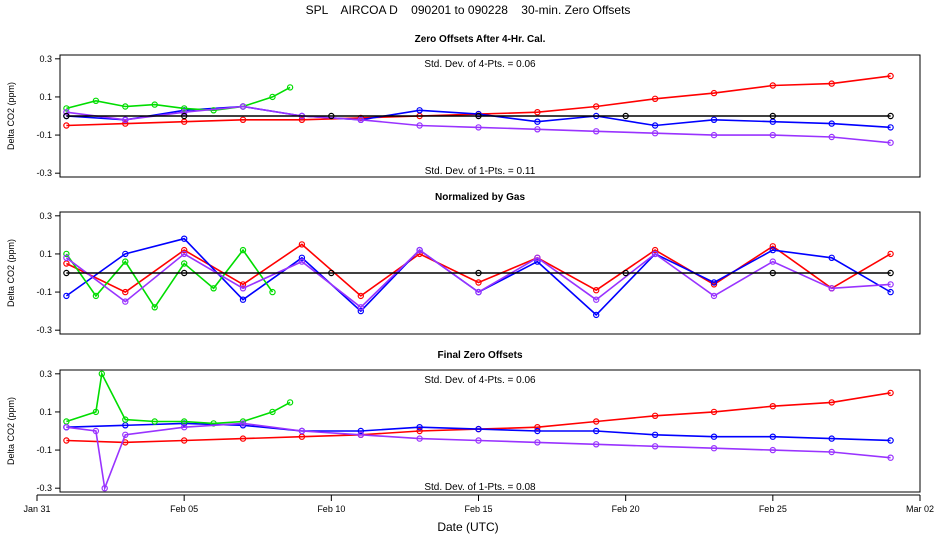 This screenshot has width=936, height=540. What do you see at coordinates (44, 173) in the screenshot?
I see `panel-1-ytick-label: -0.3` at bounding box center [44, 173].